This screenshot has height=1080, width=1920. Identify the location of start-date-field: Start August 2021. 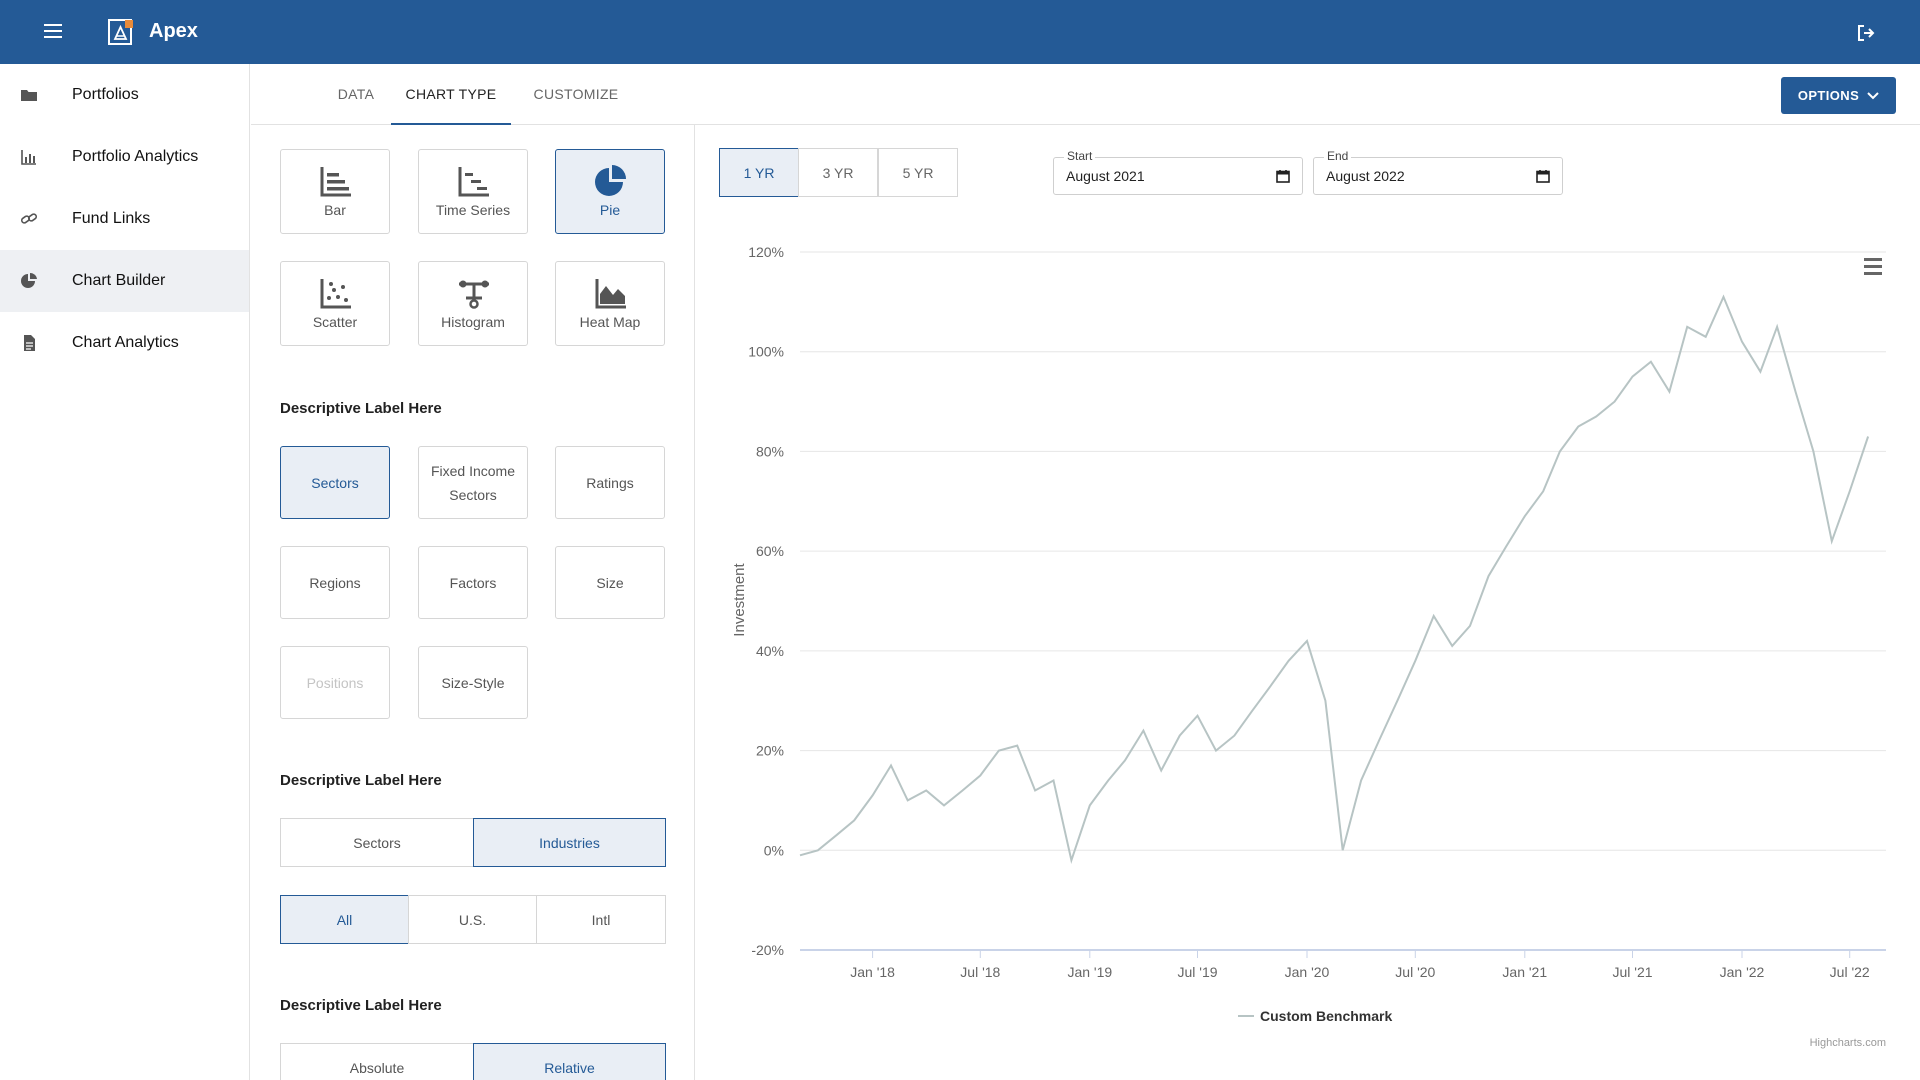
(1178, 172).